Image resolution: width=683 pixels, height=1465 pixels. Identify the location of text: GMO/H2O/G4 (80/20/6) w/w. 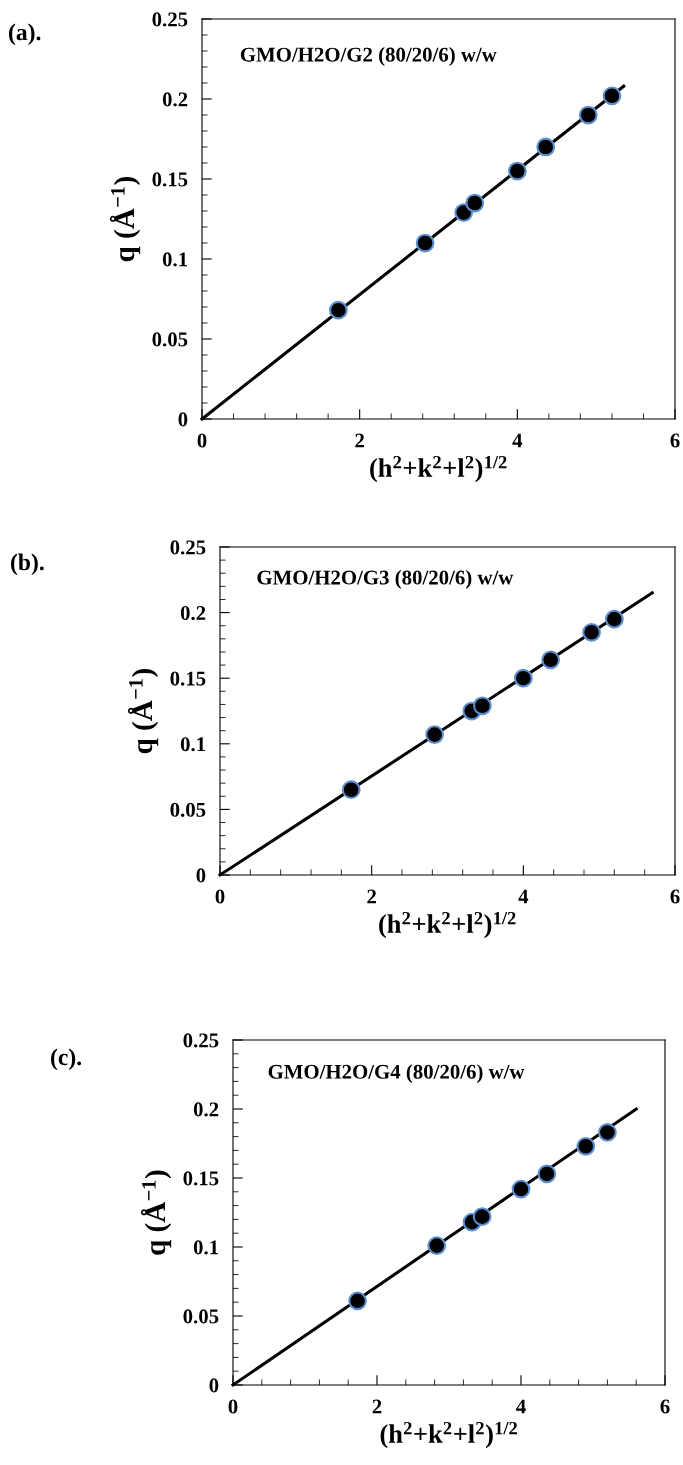
(396, 1074).